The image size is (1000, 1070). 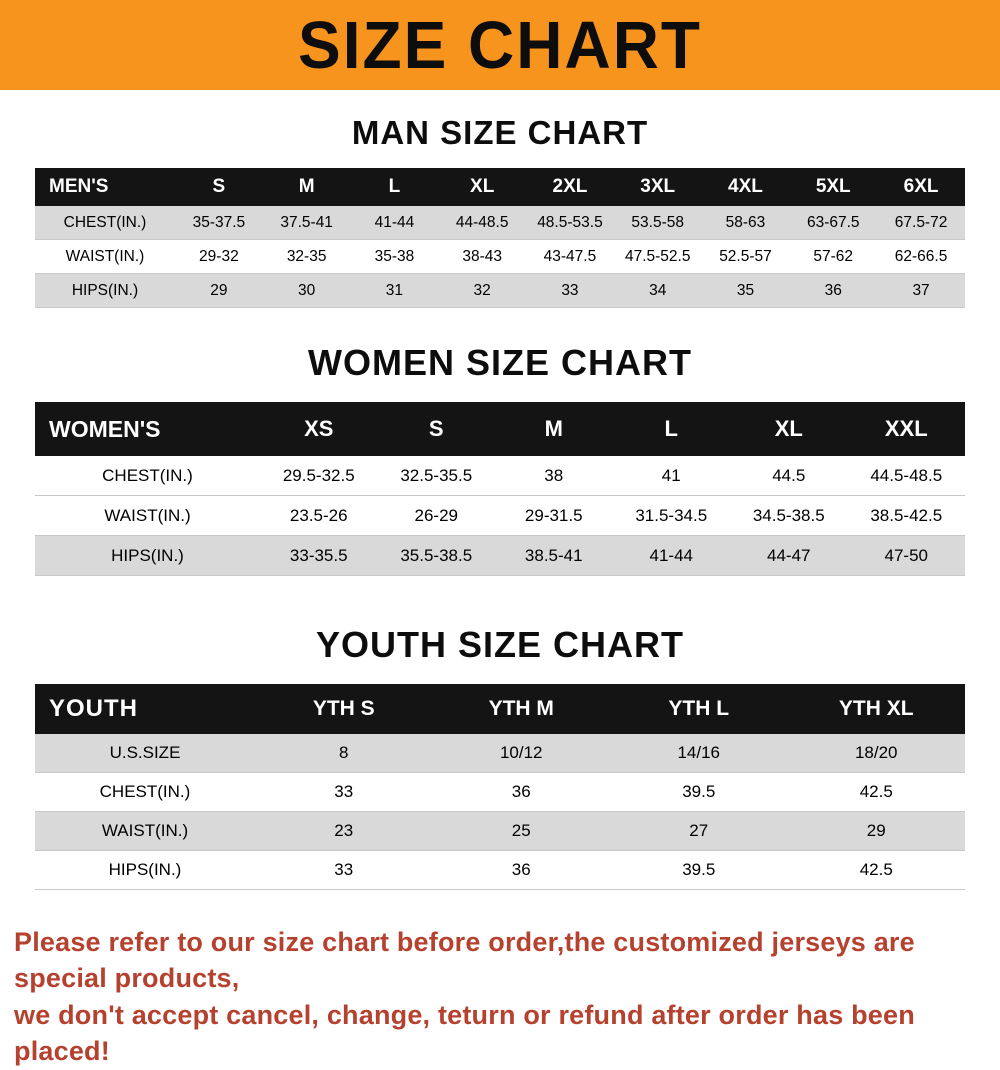 What do you see at coordinates (318, 515) in the screenshot?
I see `table-cell: 23.5-26` at bounding box center [318, 515].